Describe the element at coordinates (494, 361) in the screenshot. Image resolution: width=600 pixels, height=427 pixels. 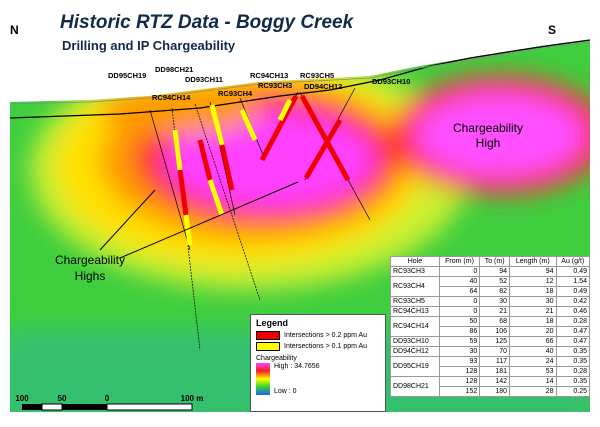
I see `value-cell: 117` at that location.